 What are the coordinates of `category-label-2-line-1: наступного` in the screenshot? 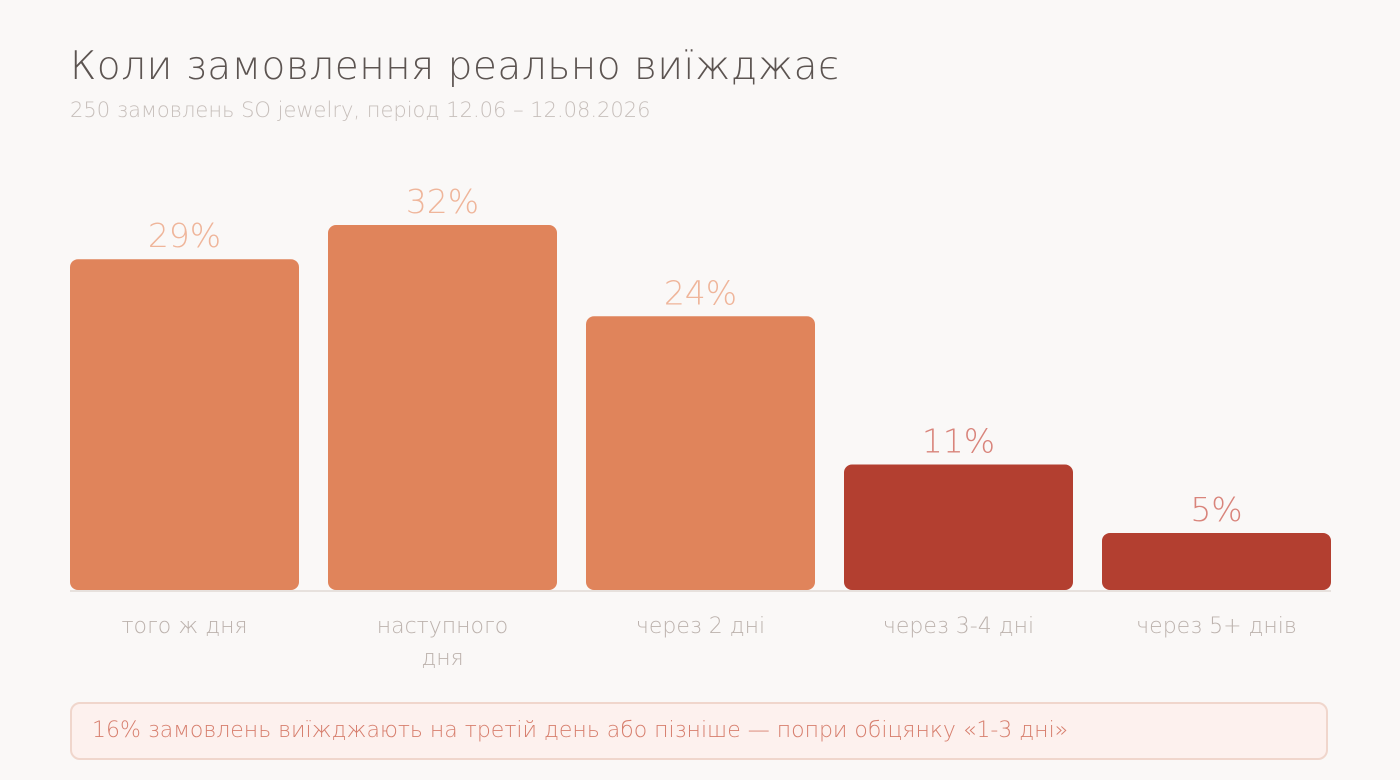 It's located at (443, 626).